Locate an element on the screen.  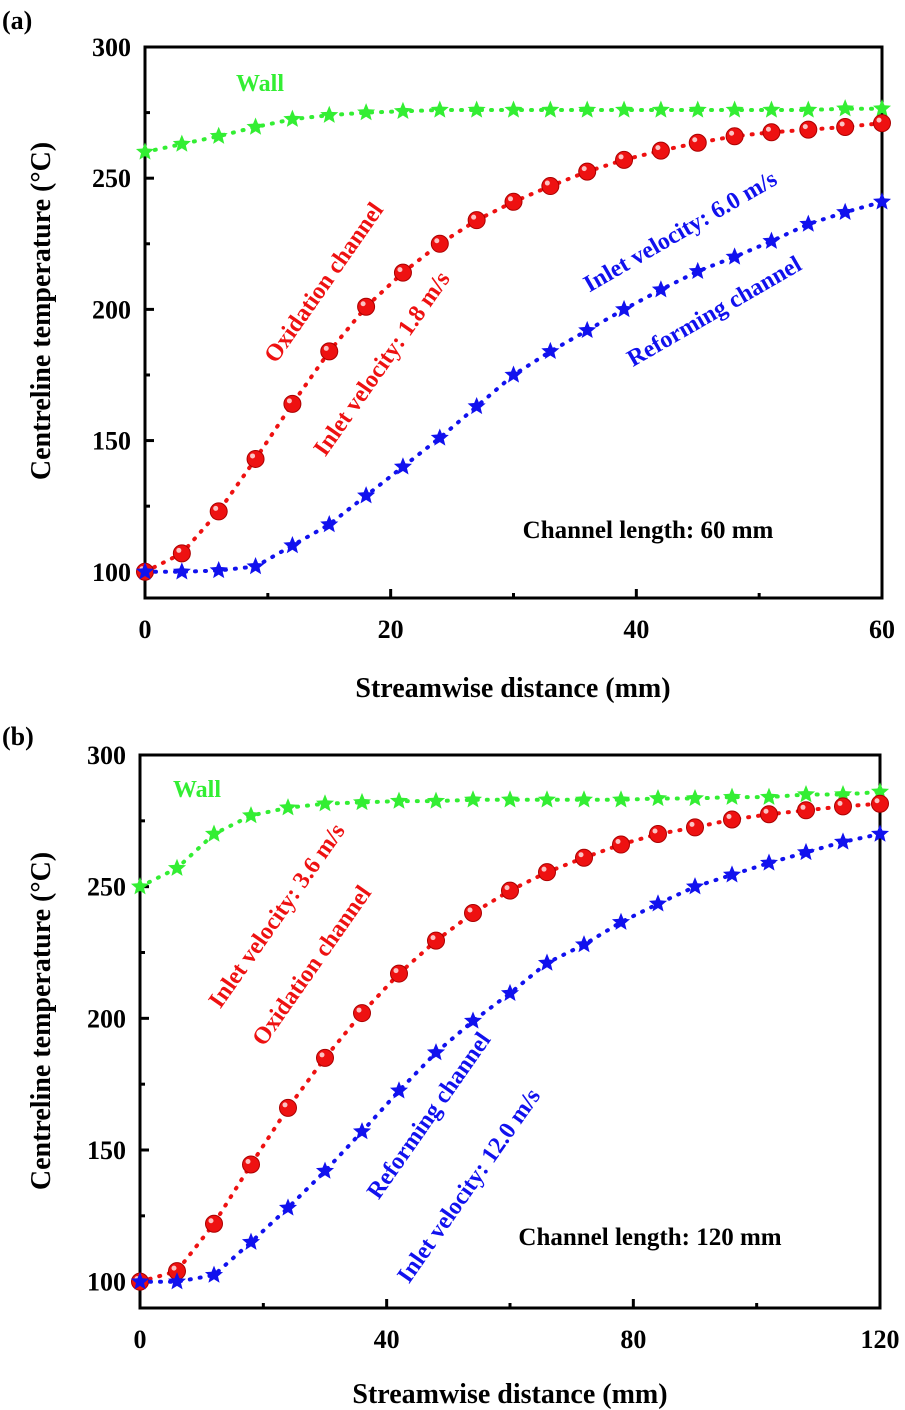
annotation-wall: Wall is located at coordinates (260, 84).